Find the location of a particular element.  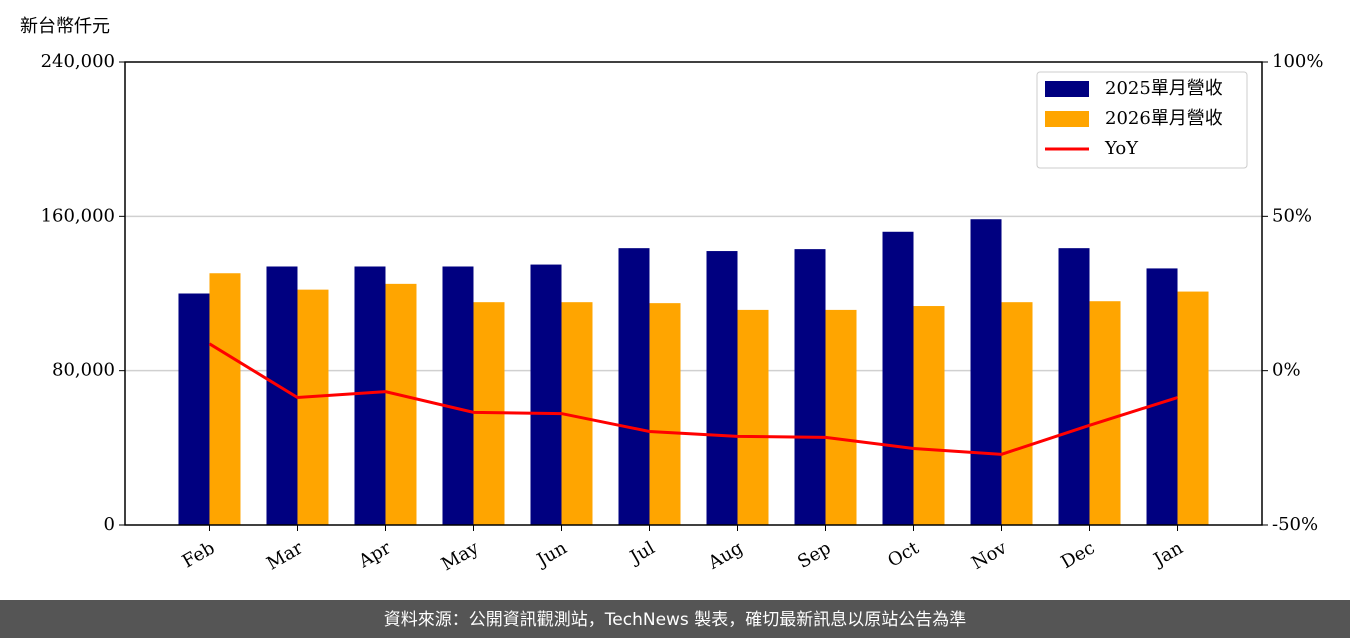

footer-text: 資料來源：公開資訊觀測站，TechNews 製表，確切最新訊息以原站公告為準 is located at coordinates (675, 620).